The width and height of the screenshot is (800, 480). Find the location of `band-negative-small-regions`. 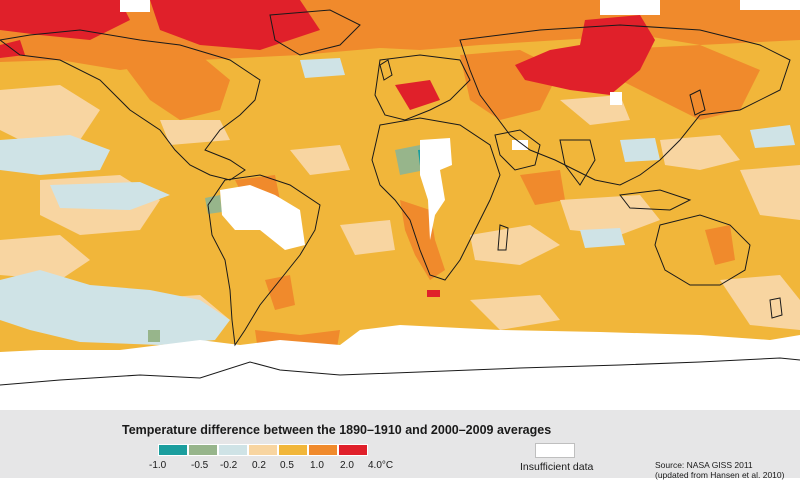

band-negative-small-regions is located at coordinates (286, 243).